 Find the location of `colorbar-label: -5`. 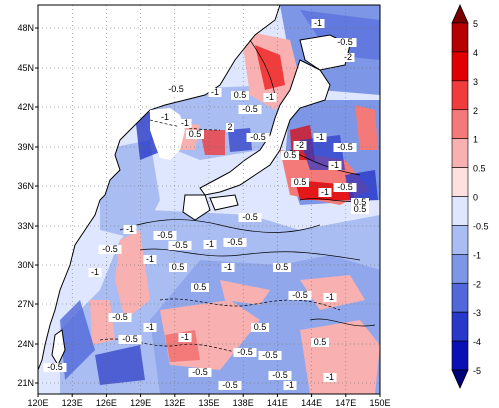

colorbar-label: -5 is located at coordinates (477, 371).